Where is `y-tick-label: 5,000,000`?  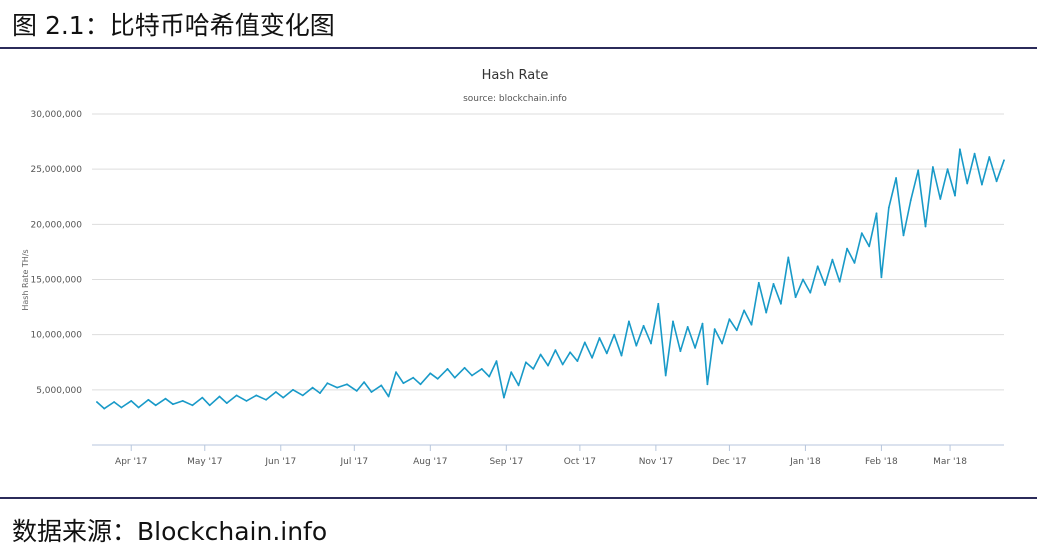 y-tick-label: 5,000,000 is located at coordinates (59, 391).